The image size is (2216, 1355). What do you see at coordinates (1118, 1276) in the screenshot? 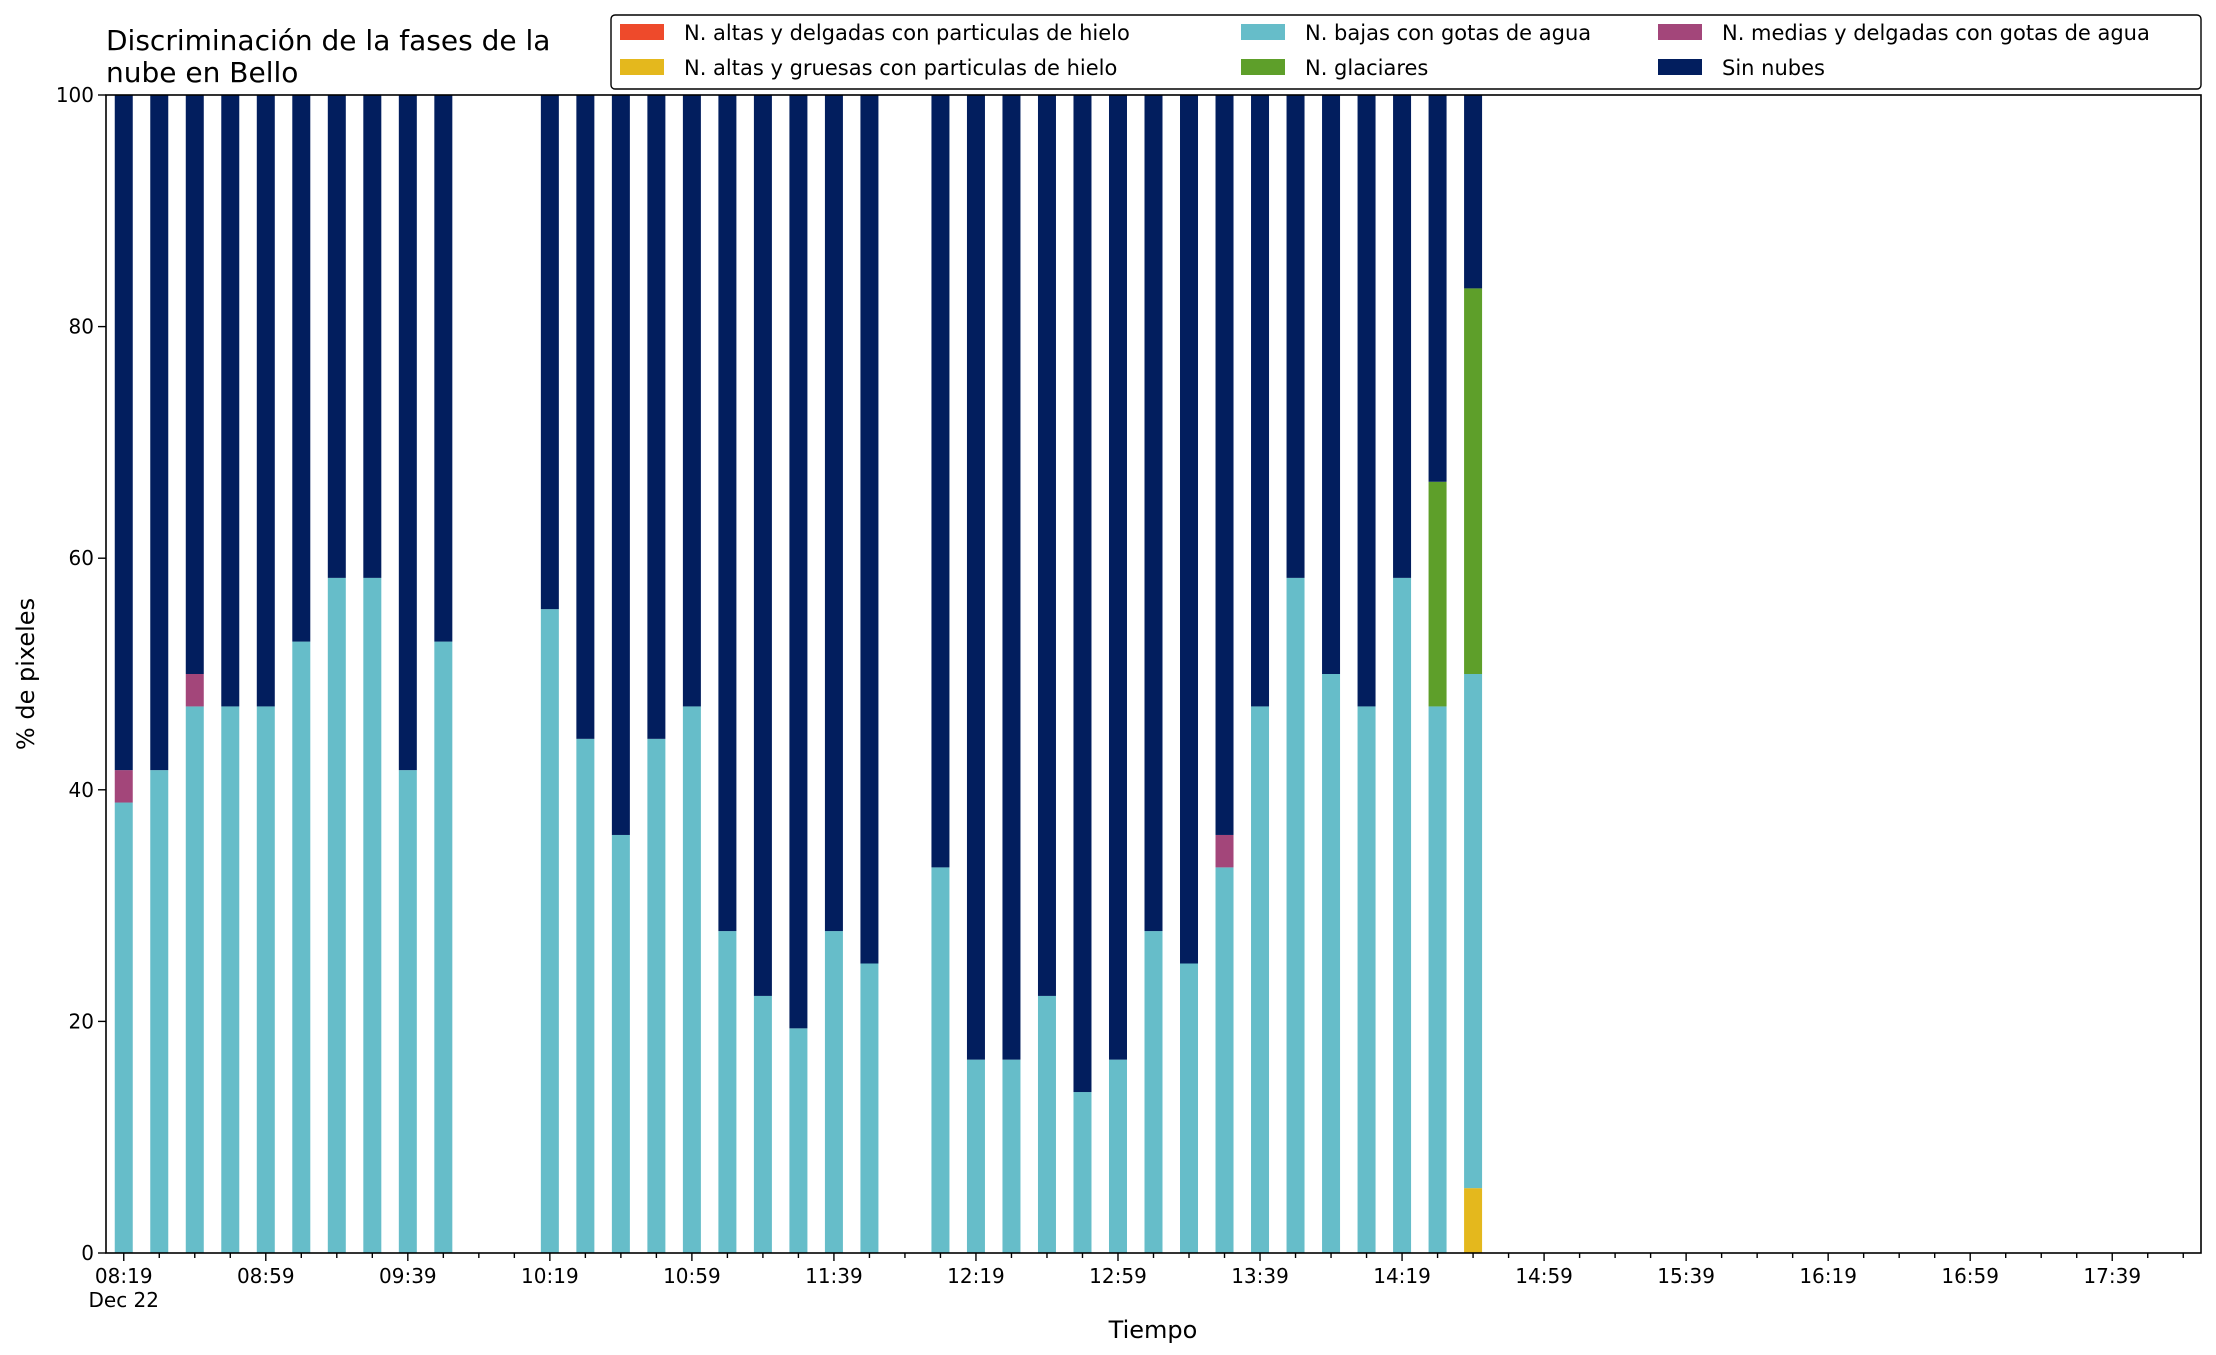
I see `x-tick-label-1259: 12:59` at bounding box center [1118, 1276].